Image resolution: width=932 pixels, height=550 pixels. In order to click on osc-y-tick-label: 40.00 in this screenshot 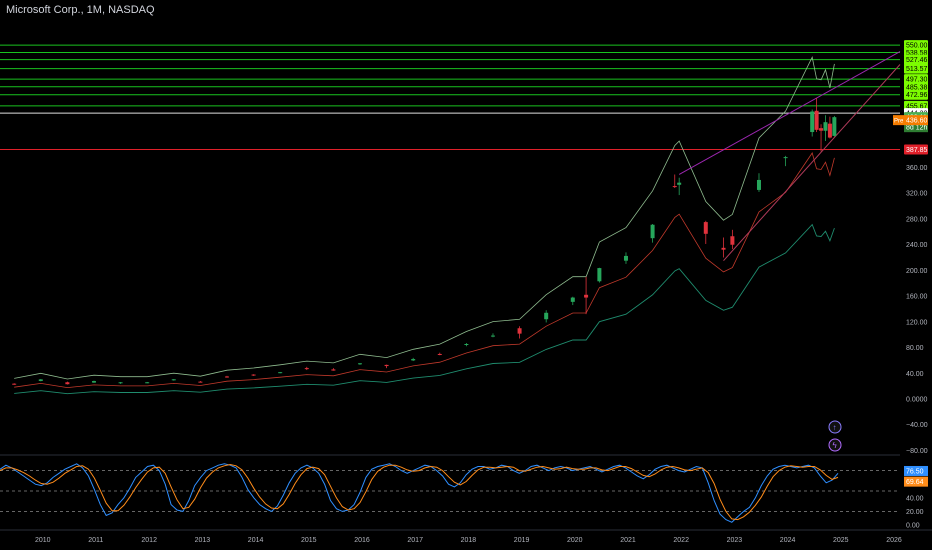, I will do `click(915, 498)`.